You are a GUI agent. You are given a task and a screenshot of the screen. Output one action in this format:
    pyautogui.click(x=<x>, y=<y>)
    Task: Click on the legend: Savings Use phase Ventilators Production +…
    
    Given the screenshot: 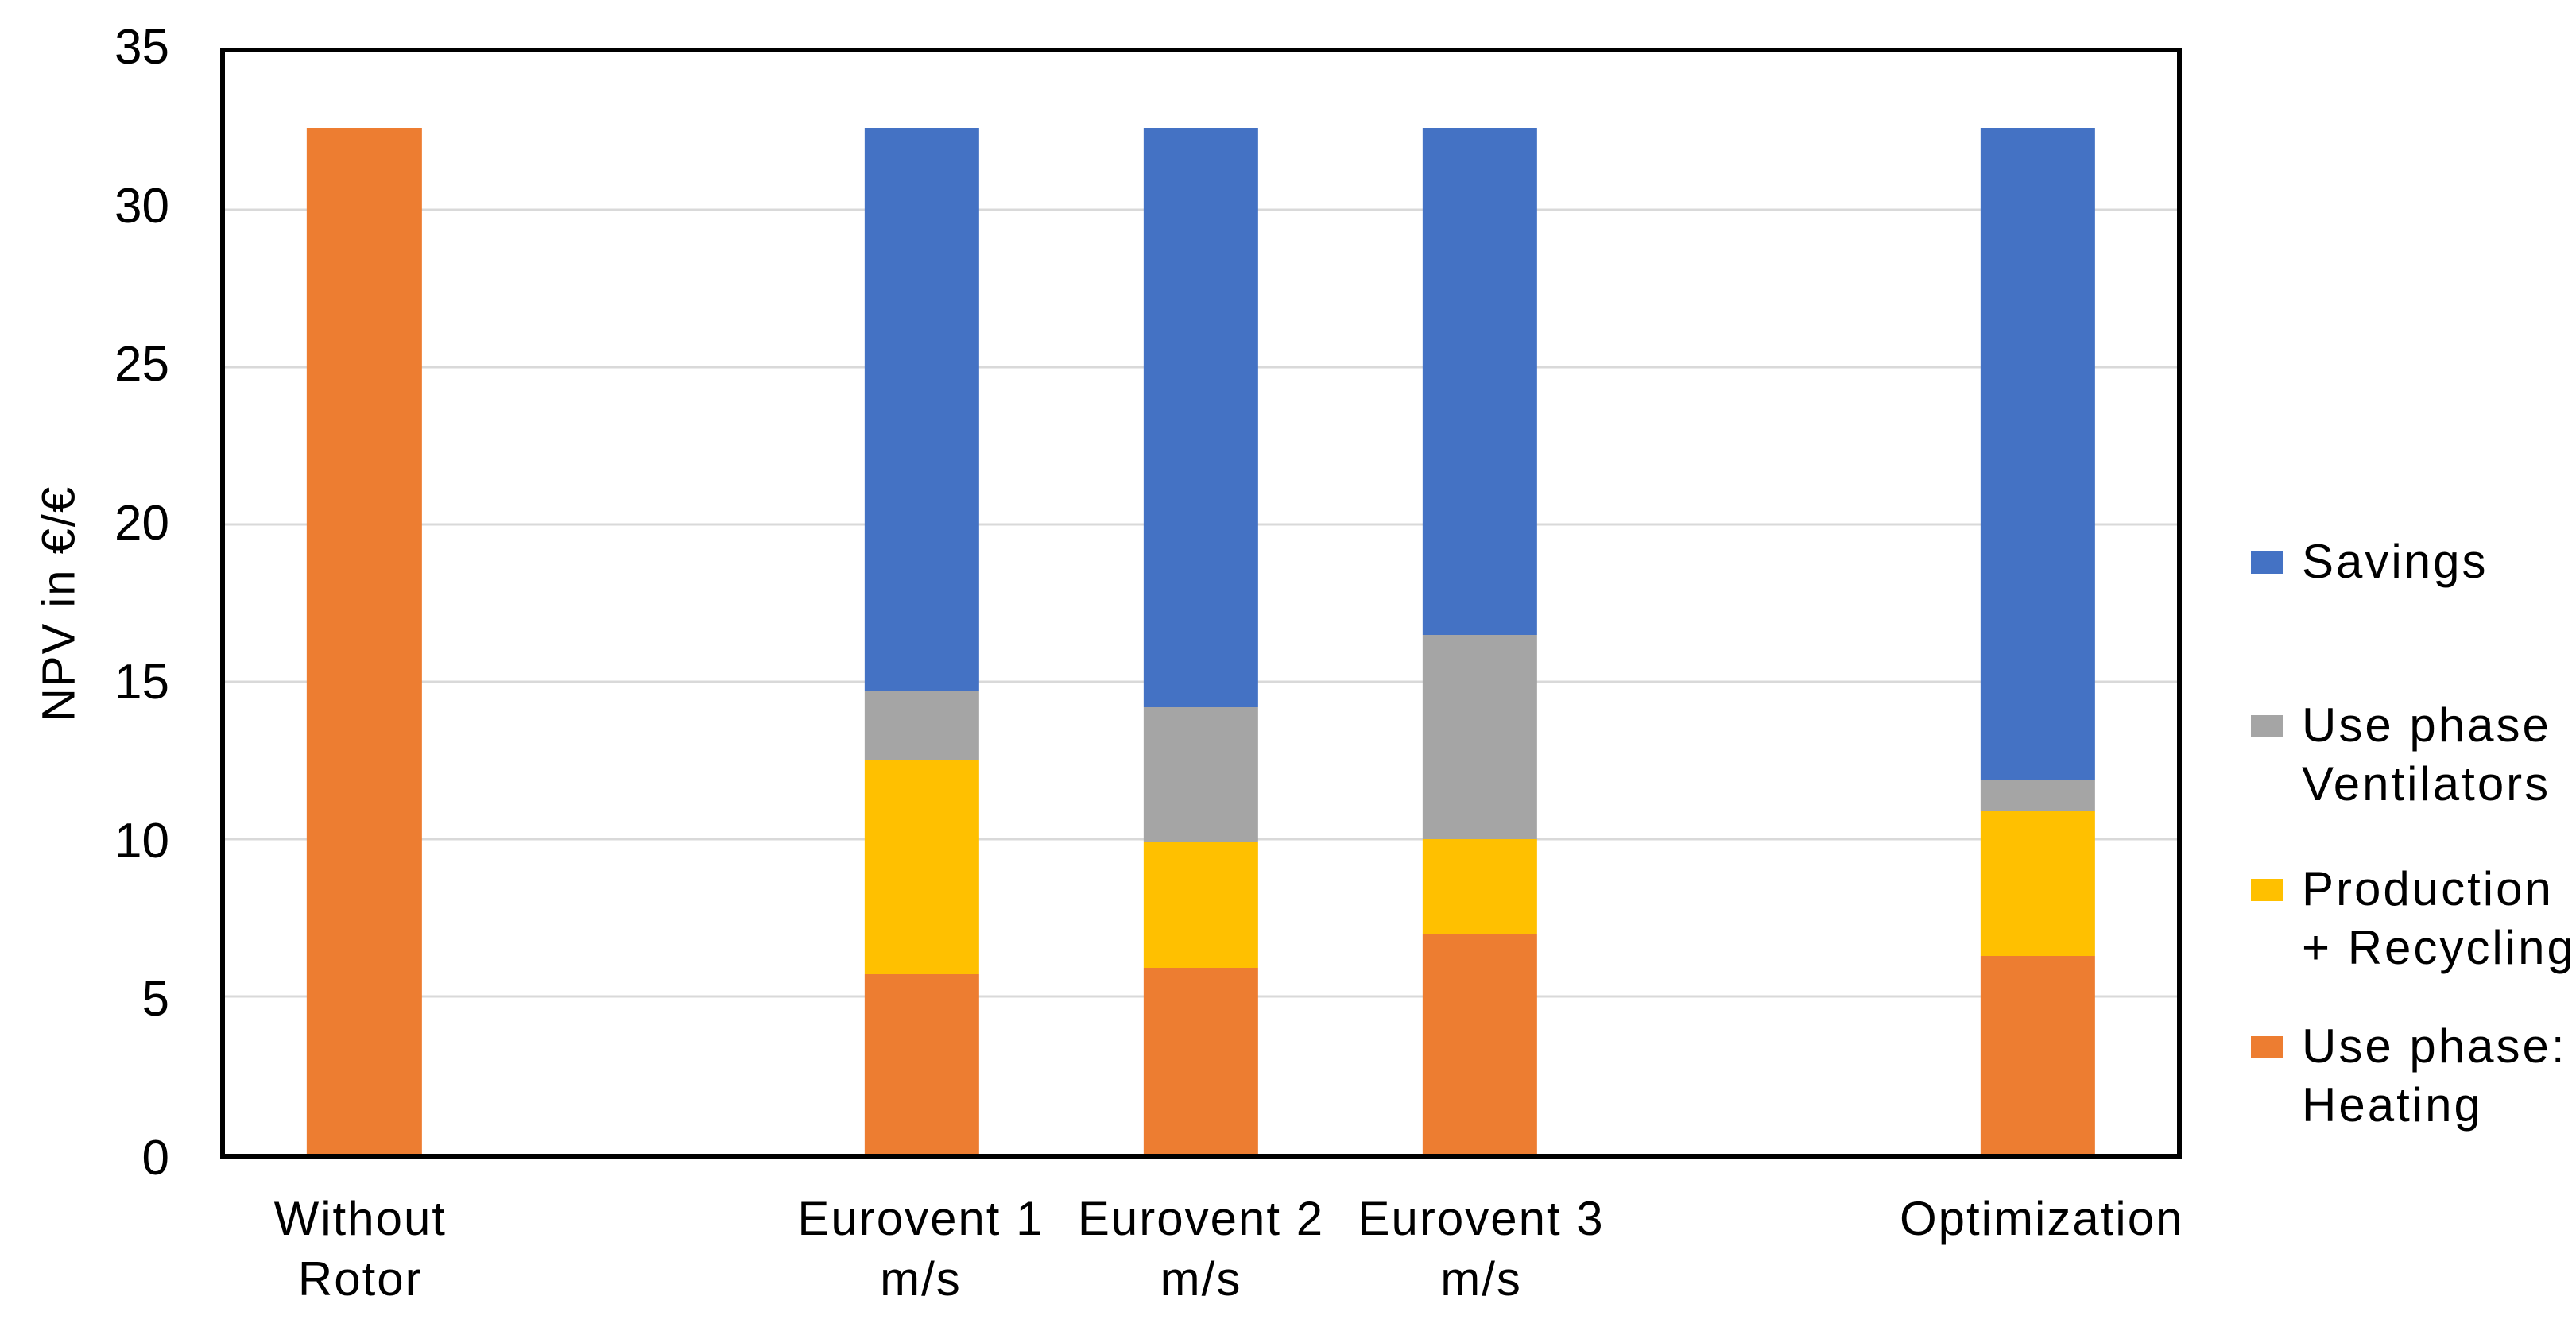 What is the action you would take?
    pyautogui.click(x=2413, y=665)
    